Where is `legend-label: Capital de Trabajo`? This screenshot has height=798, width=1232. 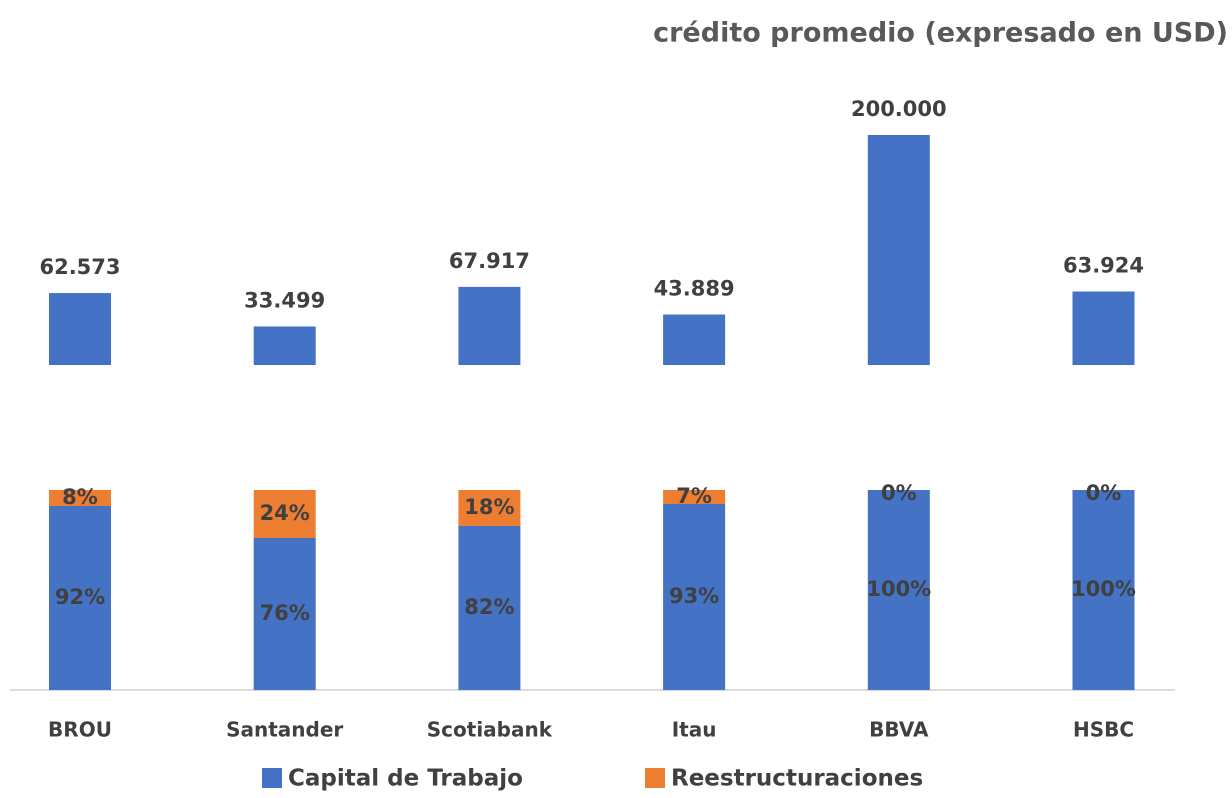
legend-label: Capital de Trabajo is located at coordinates (405, 779).